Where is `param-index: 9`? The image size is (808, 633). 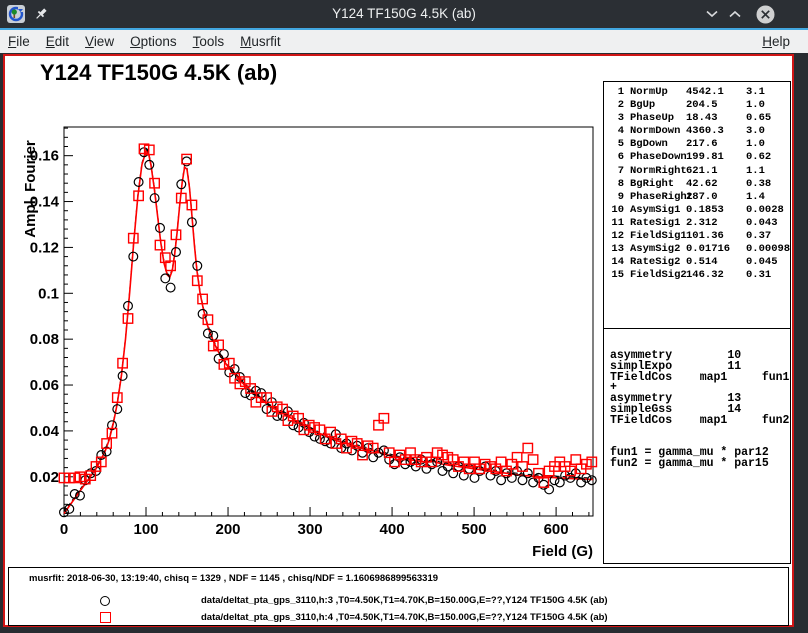
param-index: 9 is located at coordinates (620, 196).